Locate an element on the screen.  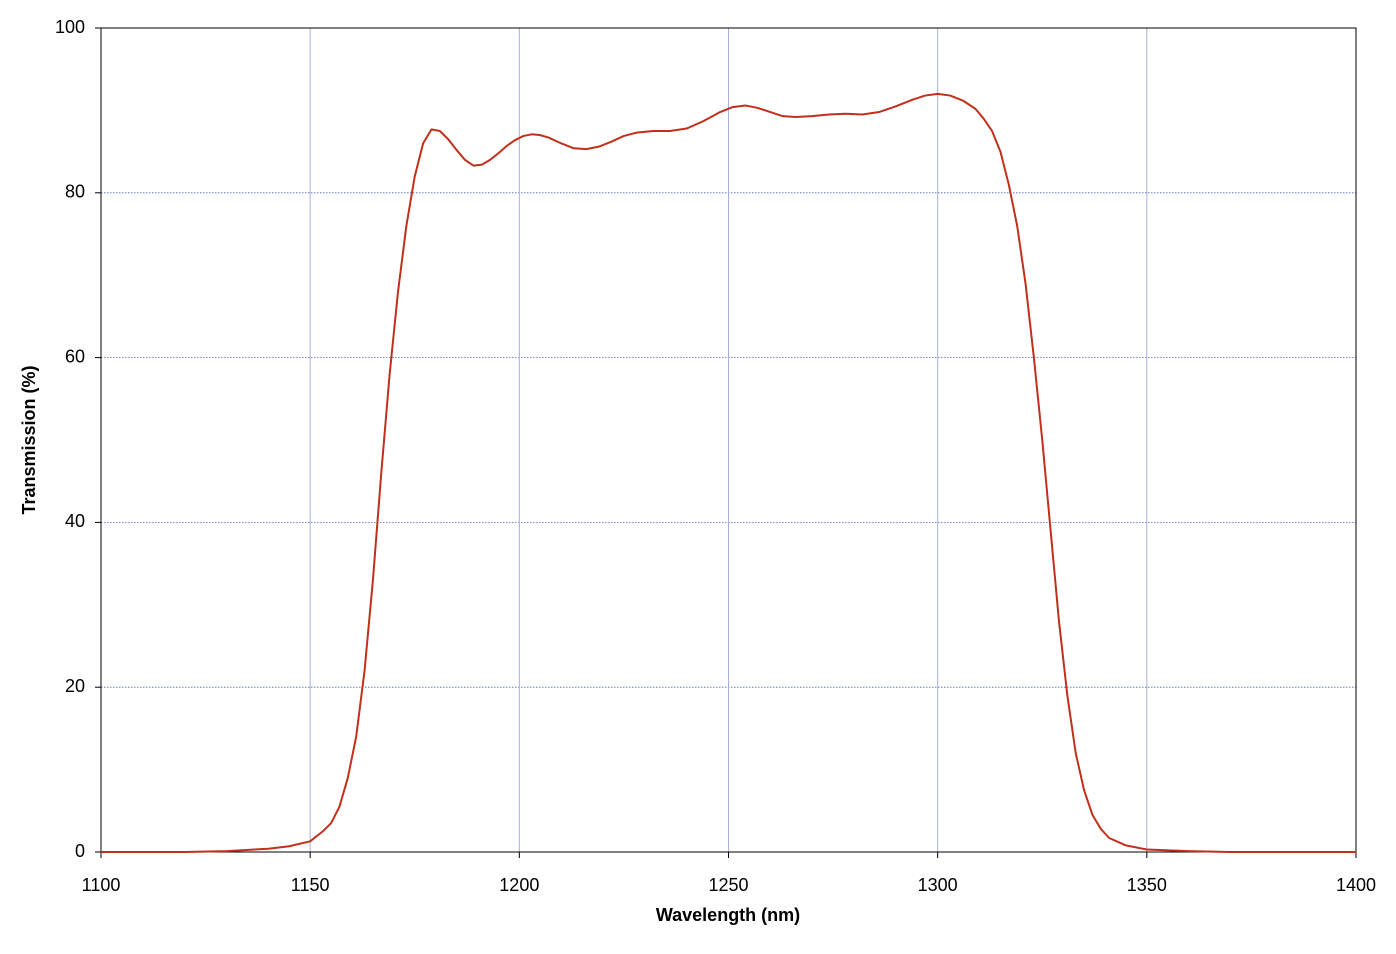
y-tick-label: 60 is located at coordinates (75, 356).